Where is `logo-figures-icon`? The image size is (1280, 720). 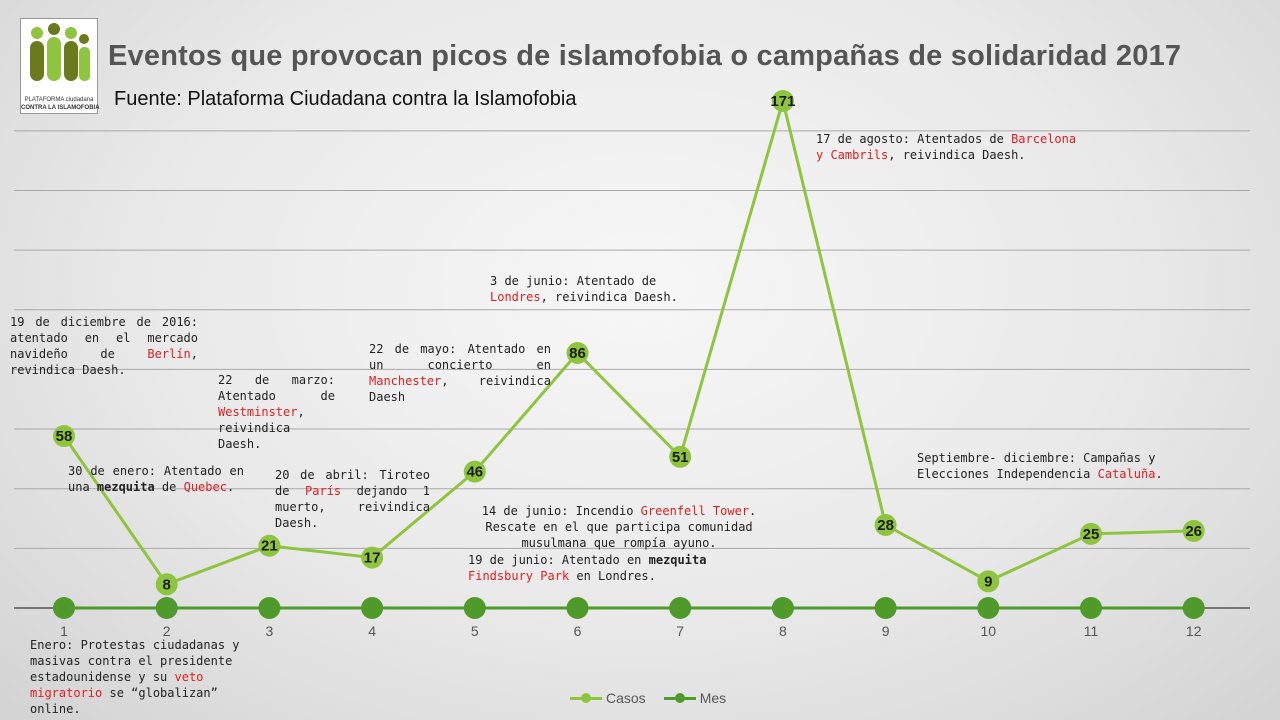
logo-figures-icon is located at coordinates (60, 52).